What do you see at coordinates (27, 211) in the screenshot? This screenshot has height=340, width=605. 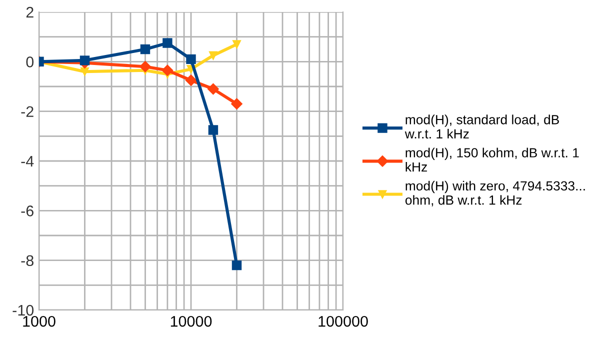 I see `y-tick-label: -6` at bounding box center [27, 211].